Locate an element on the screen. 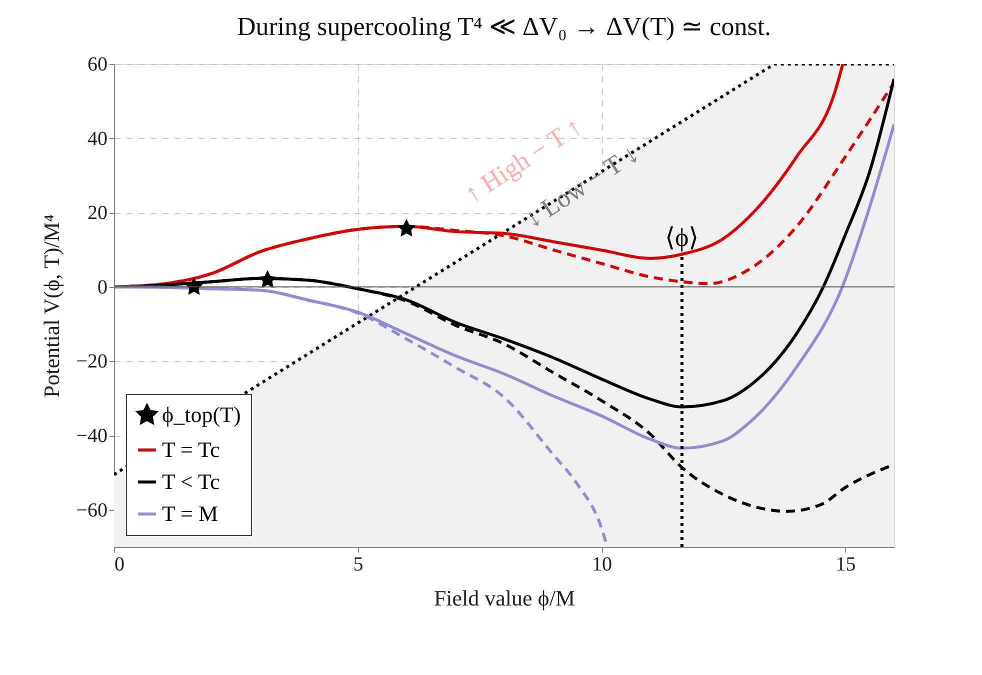 Image resolution: width=982 pixels, height=675 pixels. x-axis-title: Field value ϕ/M is located at coordinates (505, 598).